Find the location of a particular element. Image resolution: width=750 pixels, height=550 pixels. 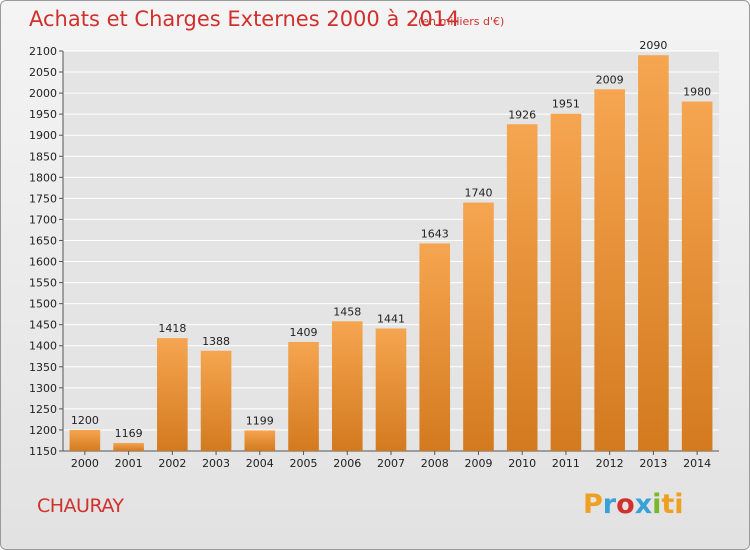

bar-value-label: 1441 is located at coordinates (391, 318).